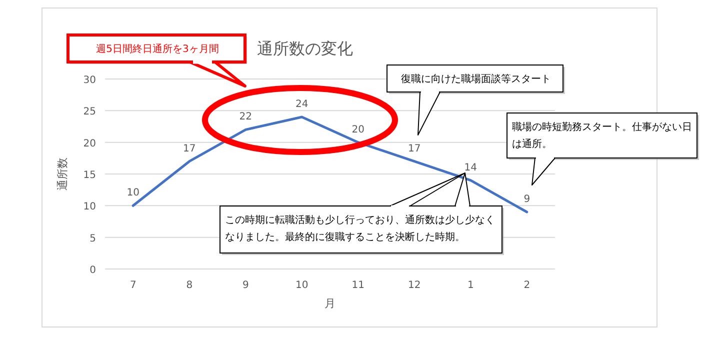  I want to click on data-label: 10, so click(133, 193).